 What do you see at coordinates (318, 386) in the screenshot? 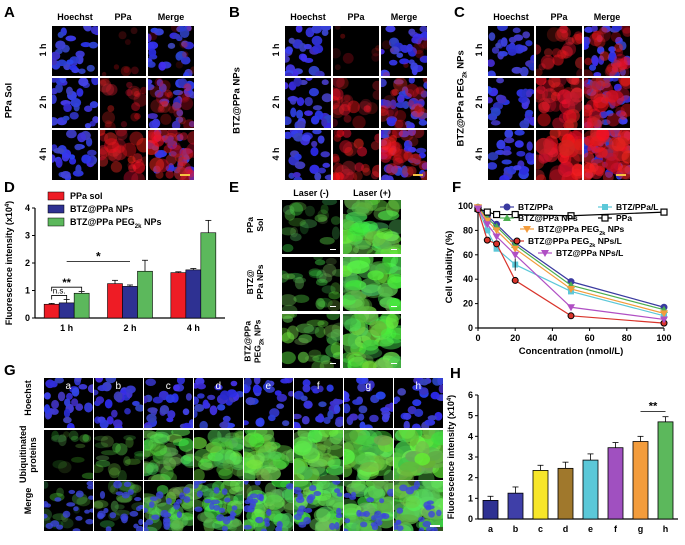
I see `column-label: f` at bounding box center [318, 386].